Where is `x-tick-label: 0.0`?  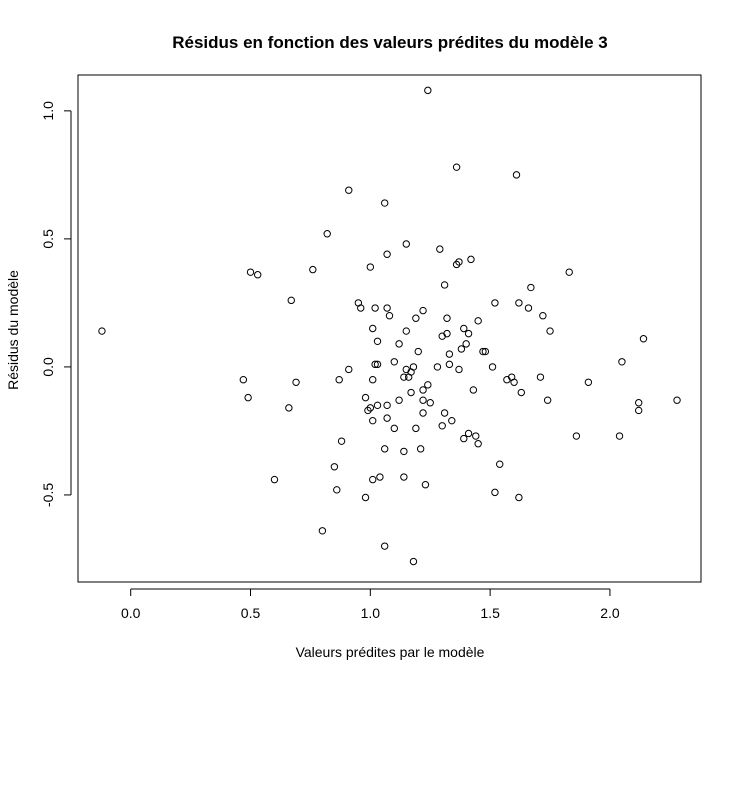 x-tick-label: 0.0 is located at coordinates (131, 613).